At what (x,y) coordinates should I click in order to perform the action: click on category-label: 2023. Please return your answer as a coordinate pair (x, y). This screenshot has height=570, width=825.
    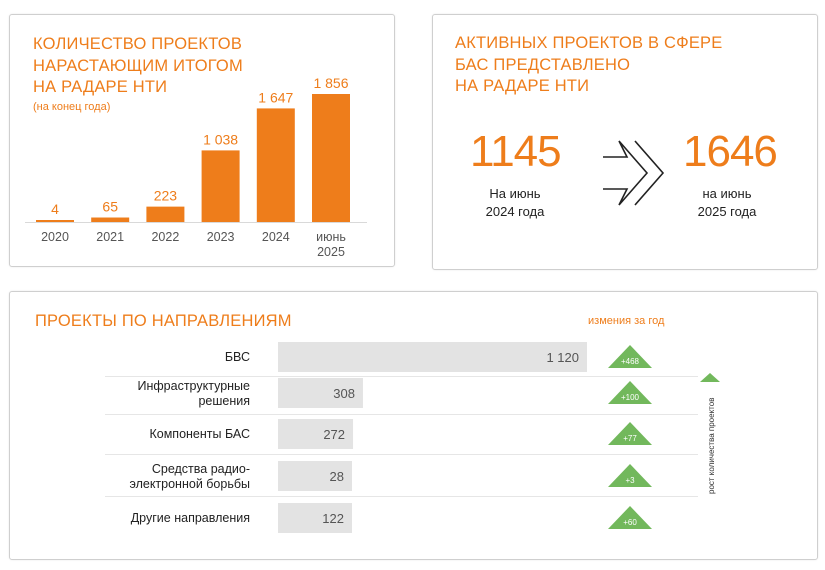
    Looking at the image, I should click on (221, 237).